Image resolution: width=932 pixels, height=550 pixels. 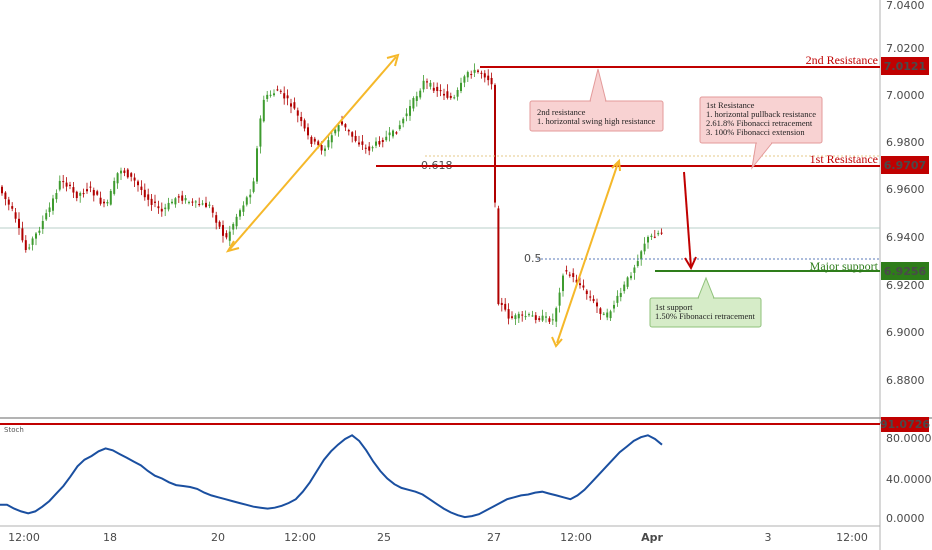 I want to click on price-tick-label: 6.9000, so click(x=905, y=332).